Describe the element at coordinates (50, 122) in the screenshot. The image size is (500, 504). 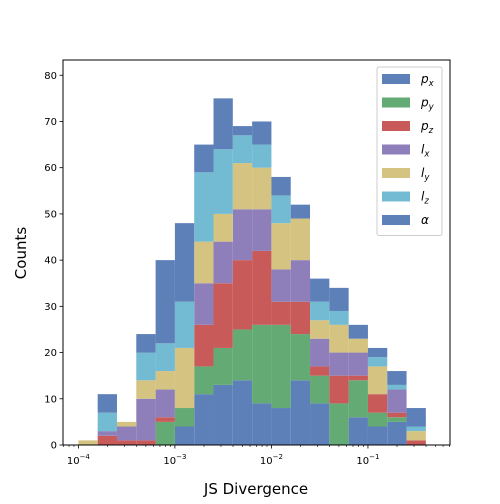
I see `y-tick-label-70: 70` at that location.